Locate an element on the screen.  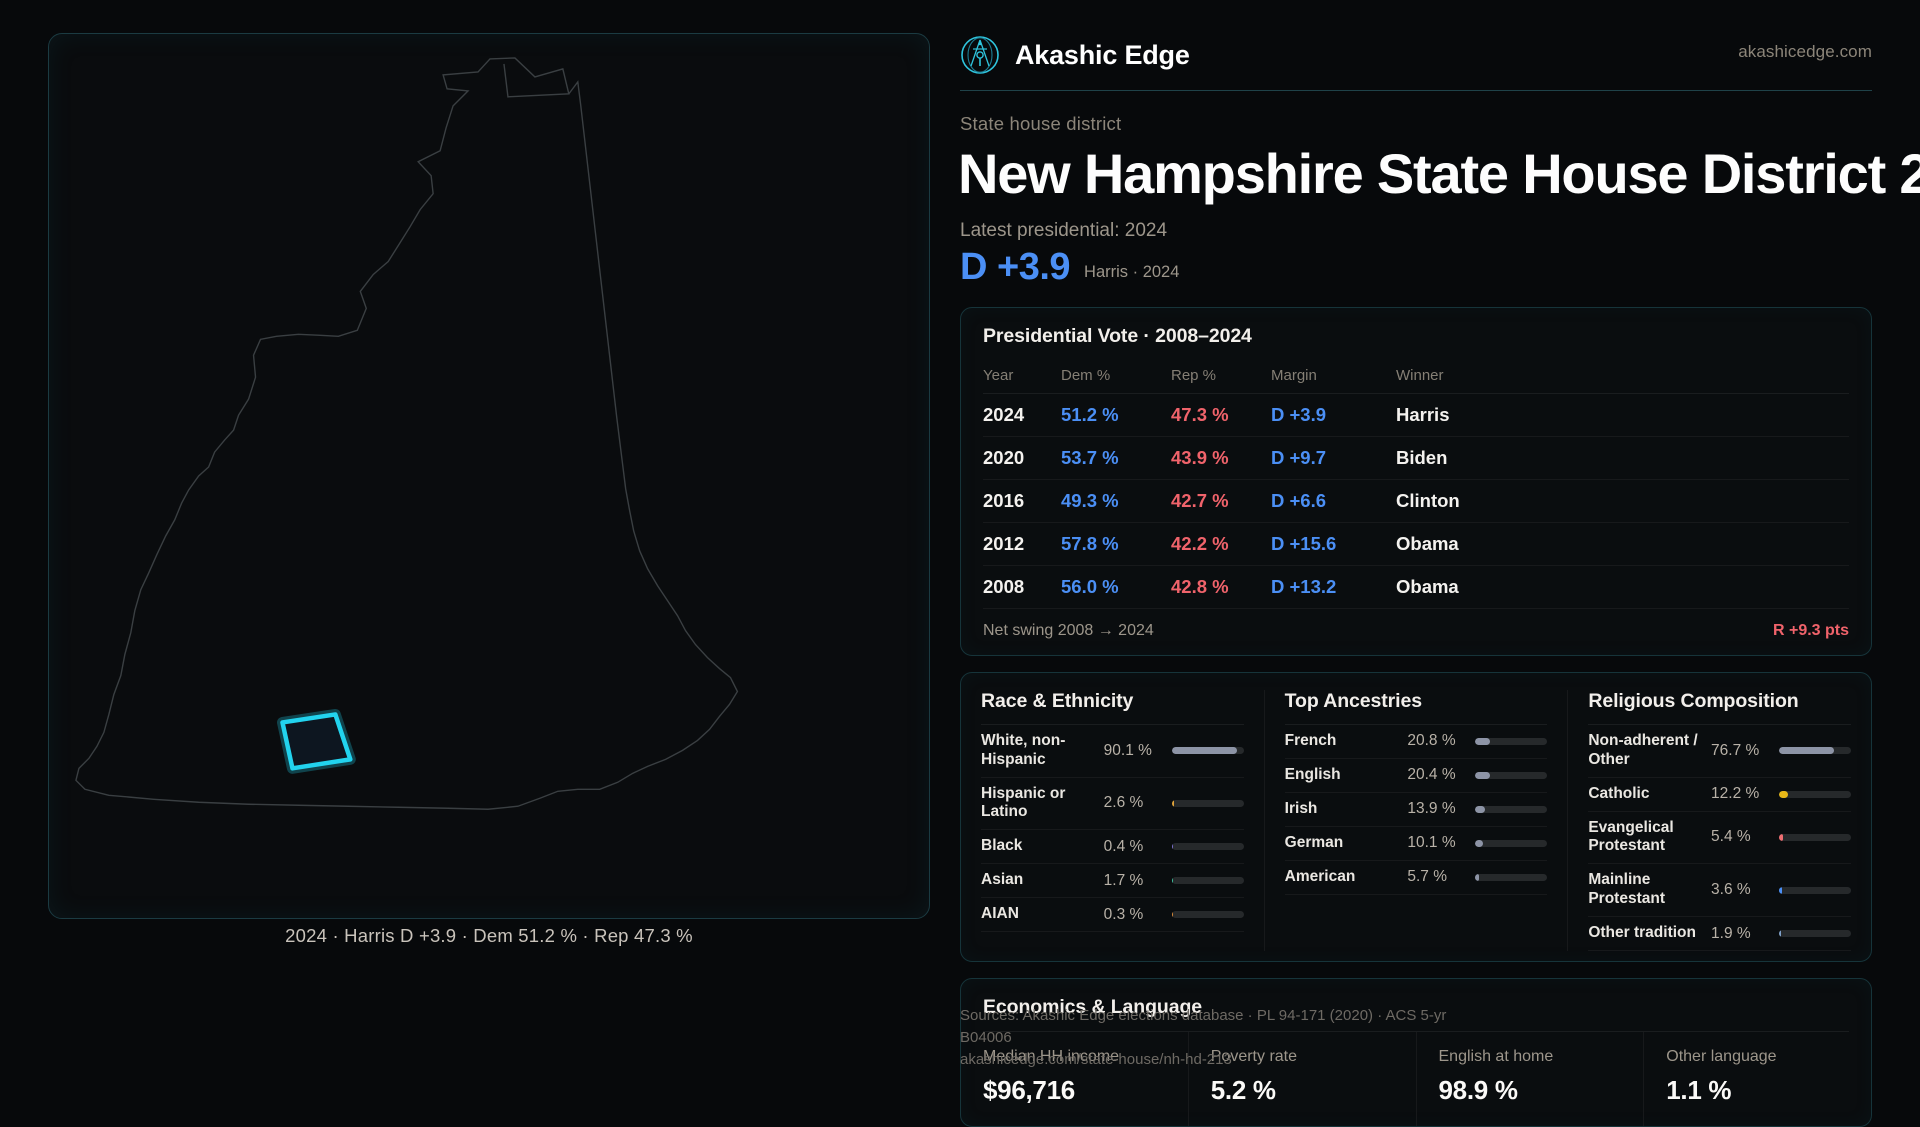
cell-dem: 49.3 % is located at coordinates (1116, 501).